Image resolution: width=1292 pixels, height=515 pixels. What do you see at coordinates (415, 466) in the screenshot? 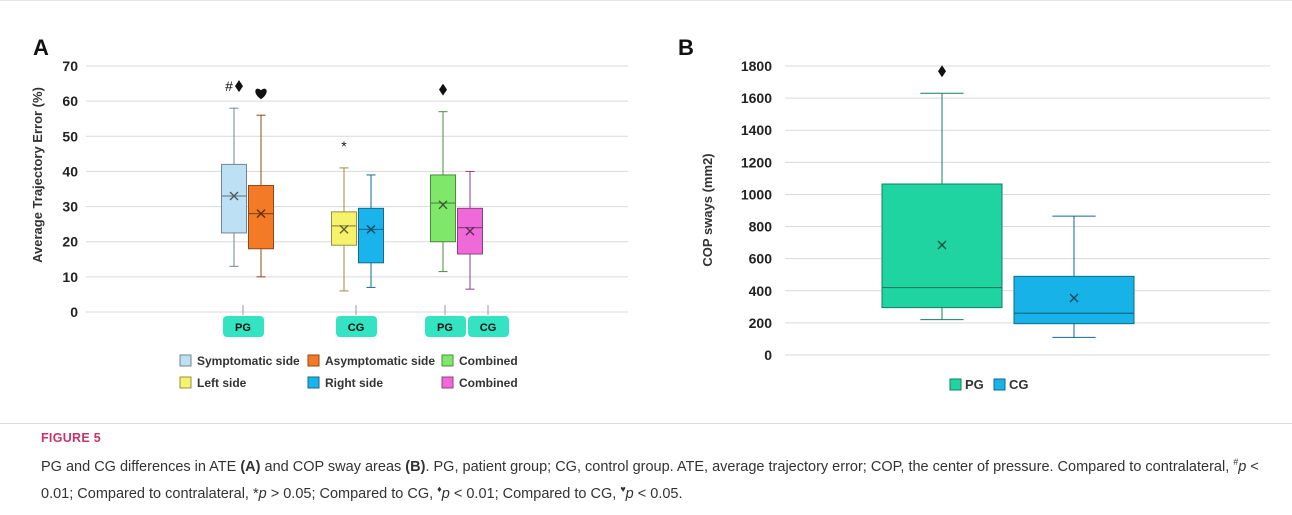
I see `caption-ref-b: (B)` at bounding box center [415, 466].